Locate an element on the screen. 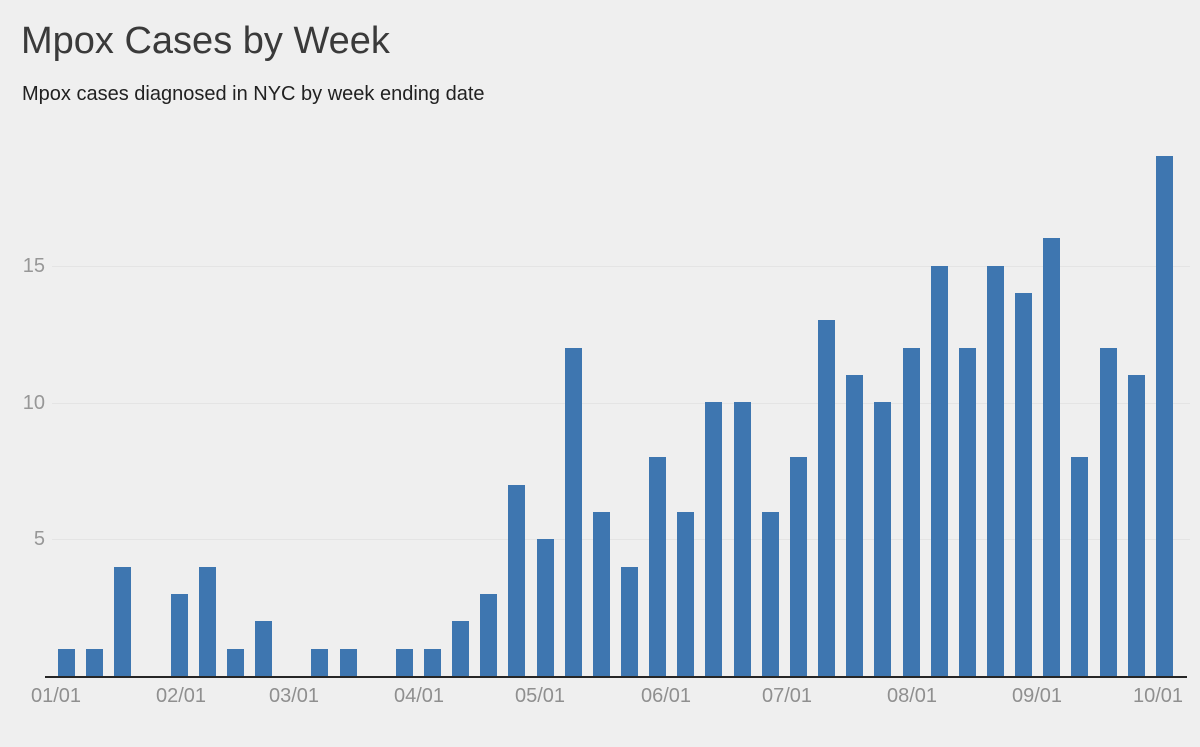  x-axis-tick-label: 02/01 is located at coordinates (181, 696).